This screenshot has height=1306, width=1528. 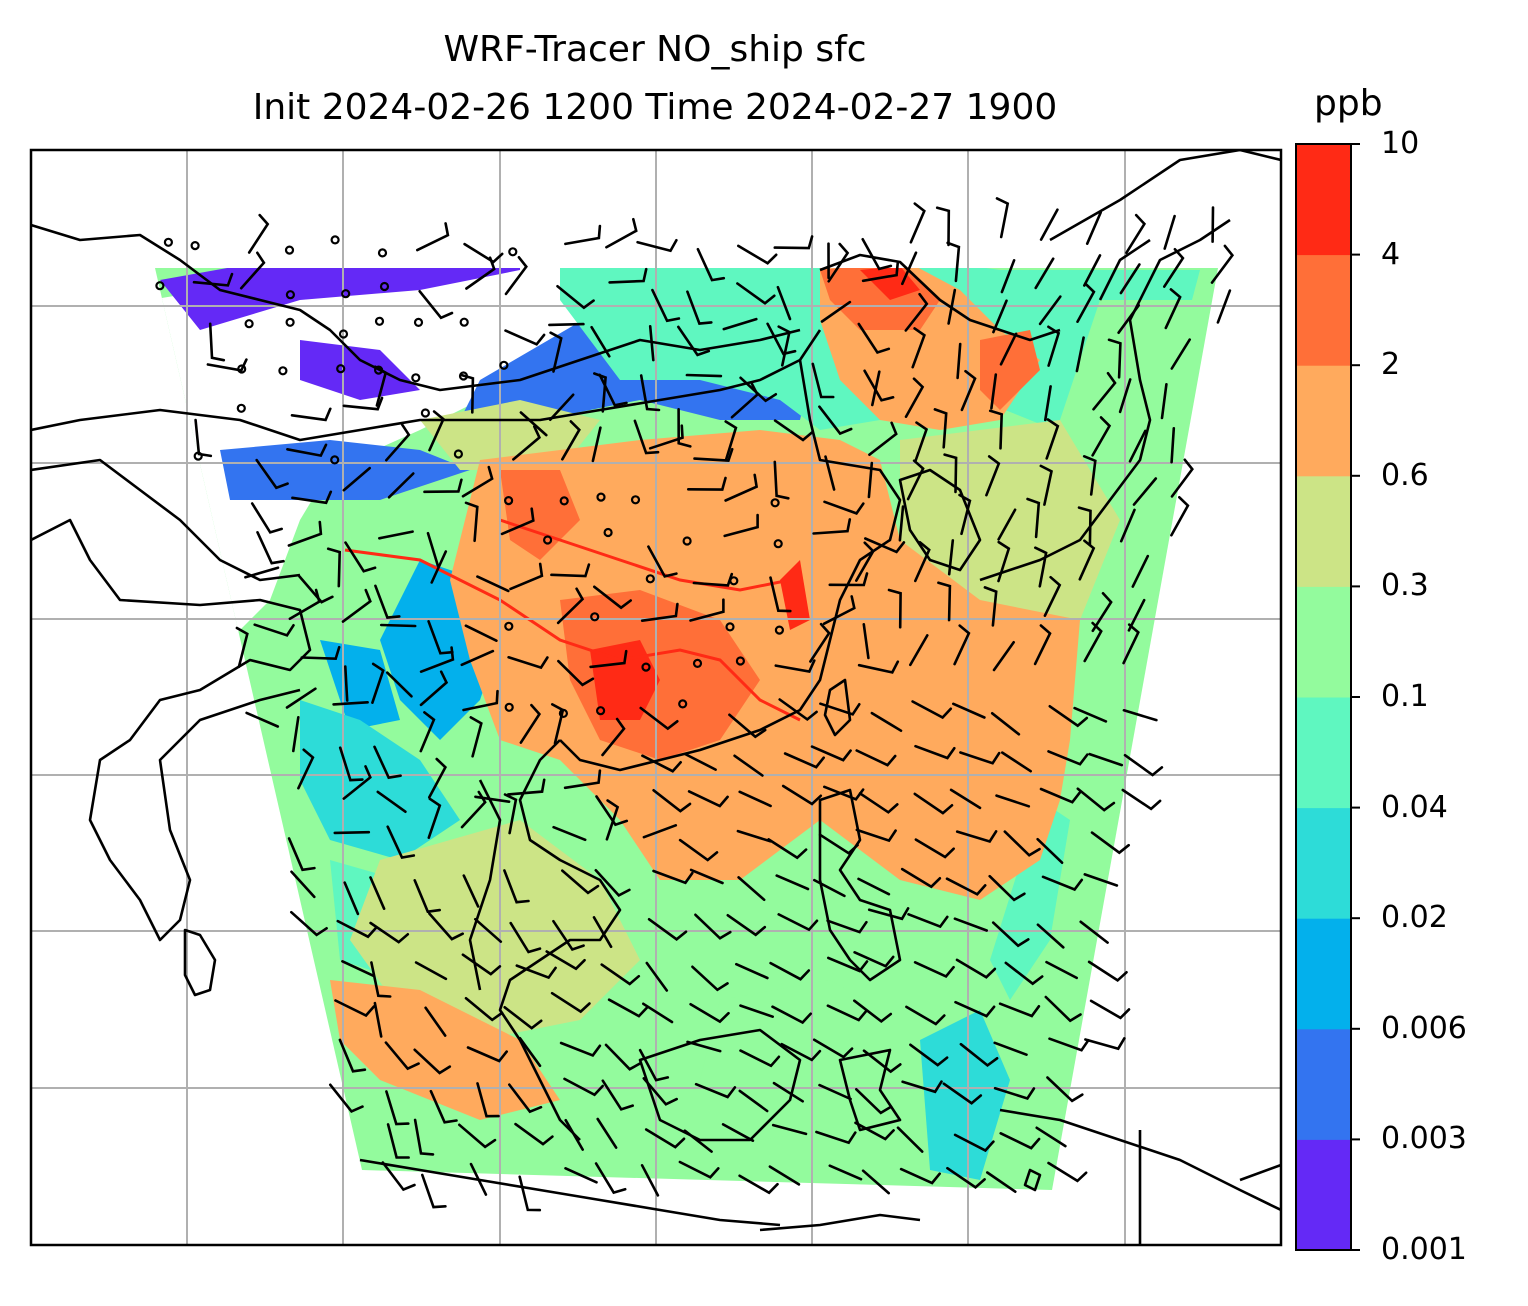 What do you see at coordinates (1348, 103) in the screenshot?
I see `colorbar-unit: ppb` at bounding box center [1348, 103].